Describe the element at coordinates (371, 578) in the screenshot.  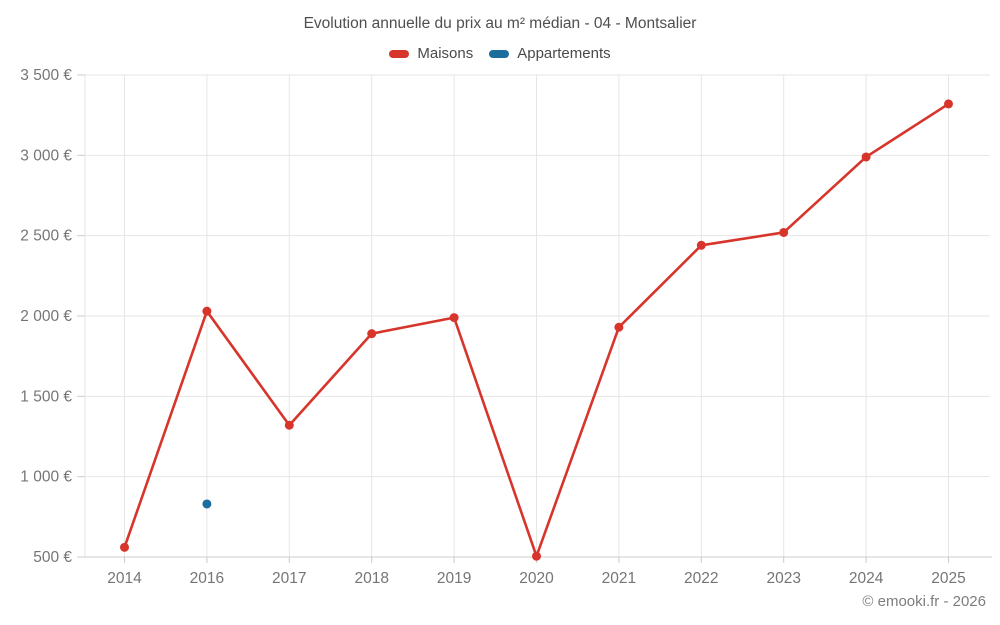
I see `x-axis-label: 2018` at that location.